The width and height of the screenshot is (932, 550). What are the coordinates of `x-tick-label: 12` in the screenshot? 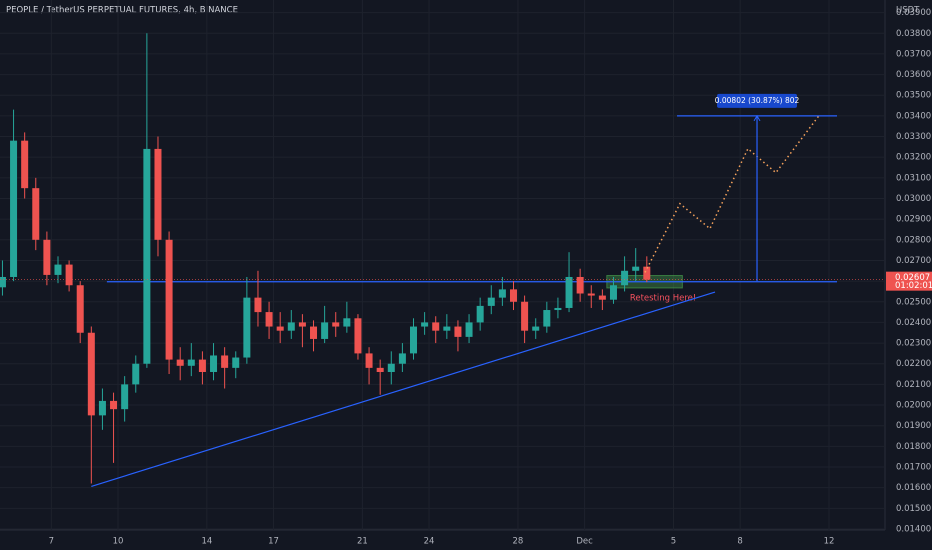 It's located at (829, 542).